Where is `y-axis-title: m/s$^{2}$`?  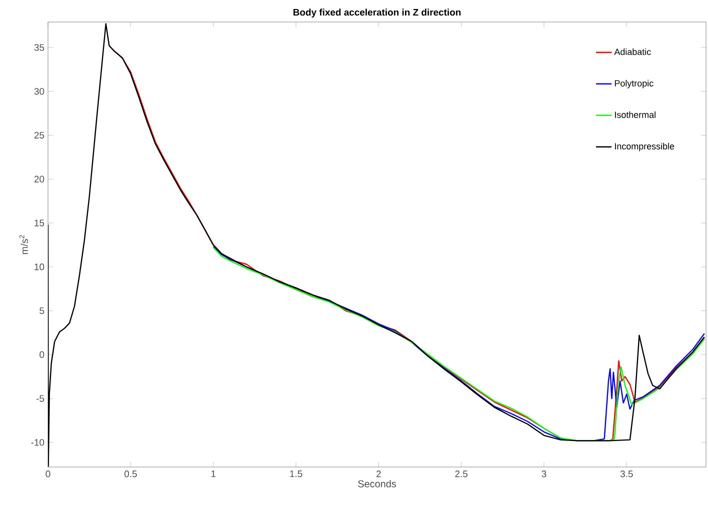 y-axis-title: m/s$^{2}$ is located at coordinates (23, 244).